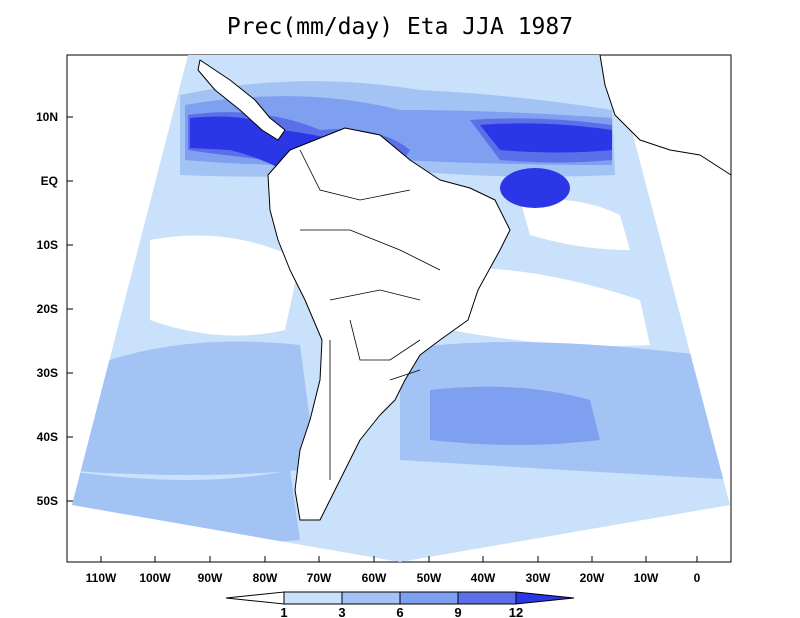 The image size is (800, 618). I want to click on lon-label: 30W, so click(538, 578).